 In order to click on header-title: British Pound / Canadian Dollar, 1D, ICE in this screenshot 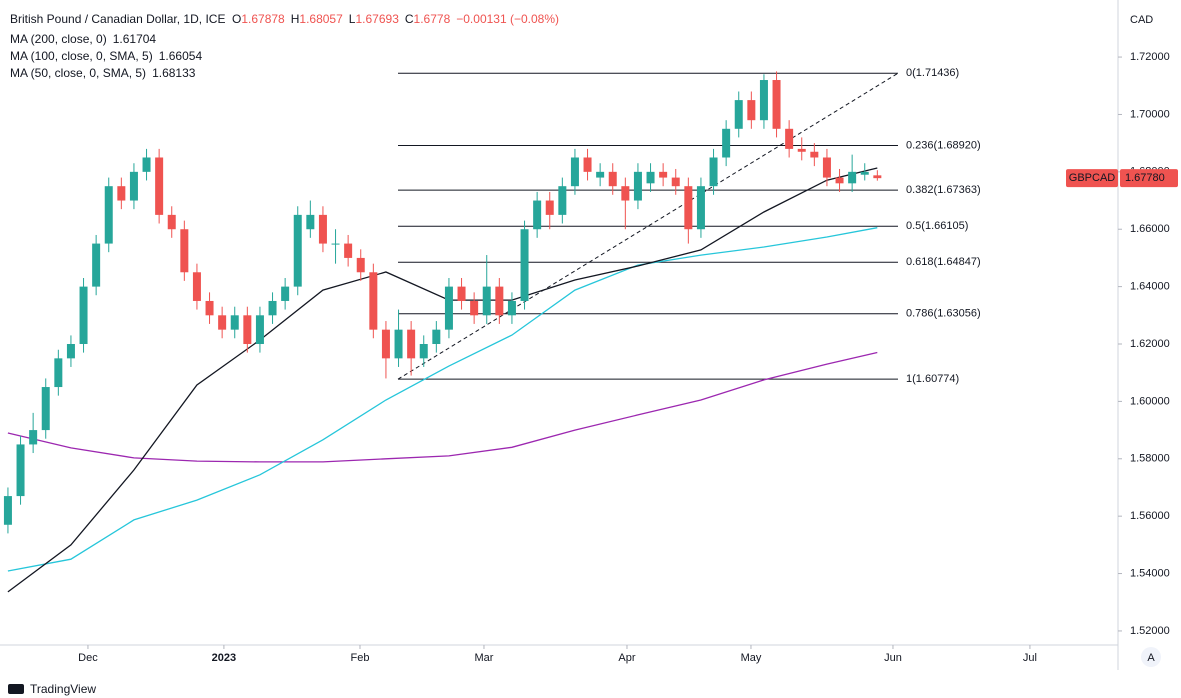, I will do `click(117, 19)`.